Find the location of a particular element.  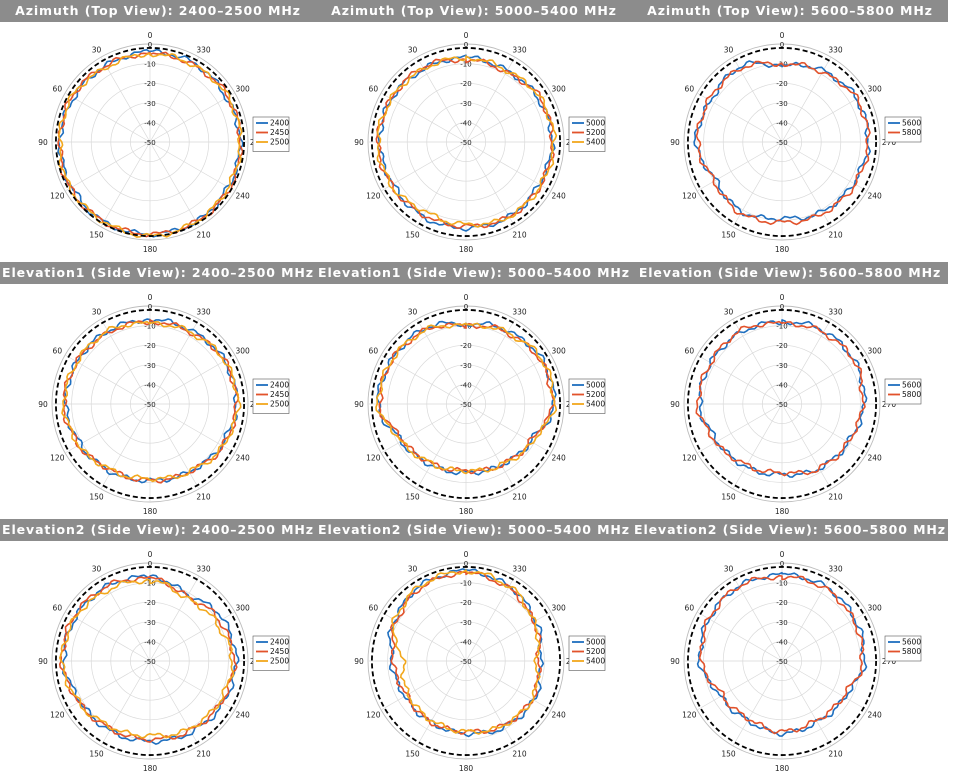

angle-tick-label: 180 is located at coordinates (466, 511).